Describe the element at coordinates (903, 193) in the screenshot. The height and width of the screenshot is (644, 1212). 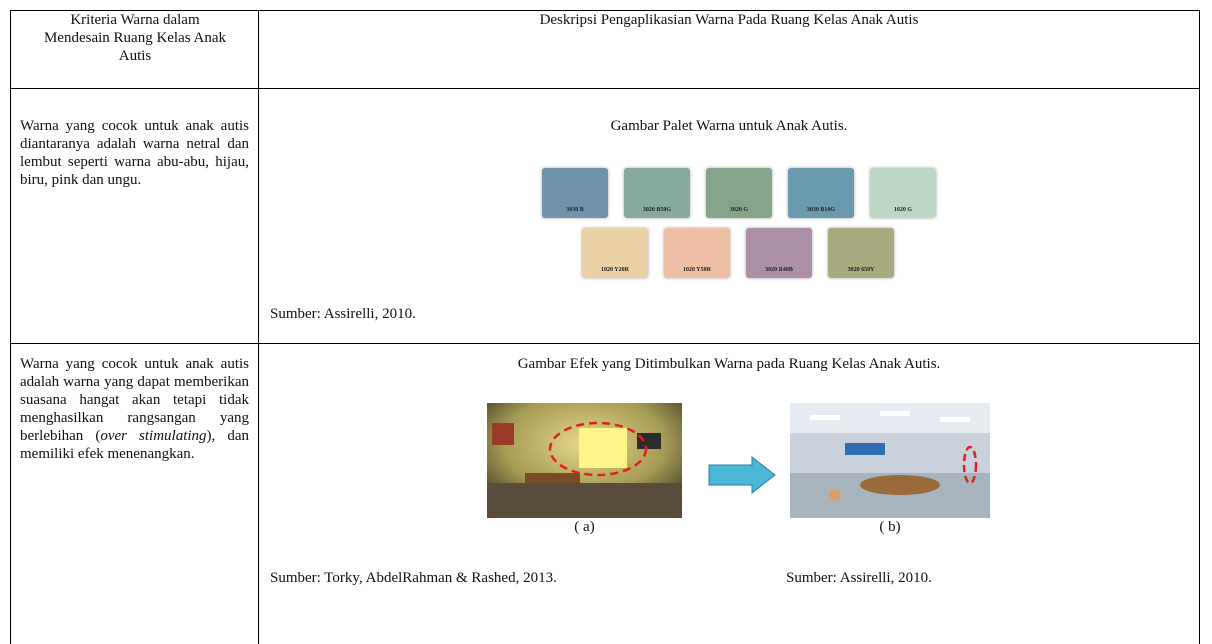
I see `swatch: 1020 G` at that location.